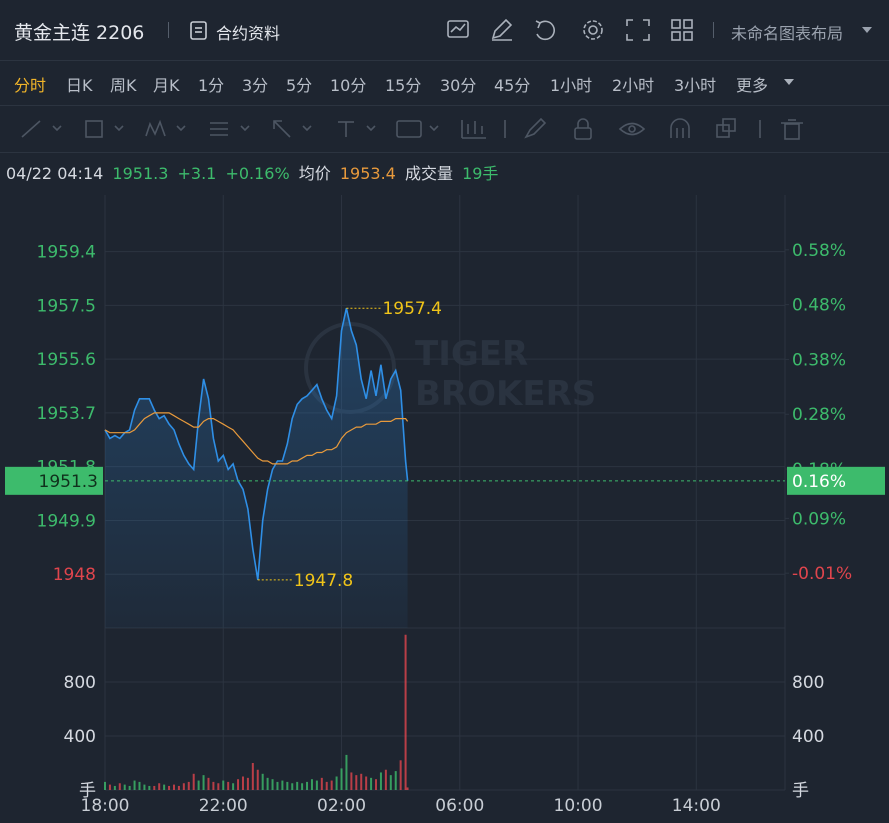 The height and width of the screenshot is (823, 889). What do you see at coordinates (819, 251) in the screenshot?
I see `y2-tick-label: 0.58%` at bounding box center [819, 251].